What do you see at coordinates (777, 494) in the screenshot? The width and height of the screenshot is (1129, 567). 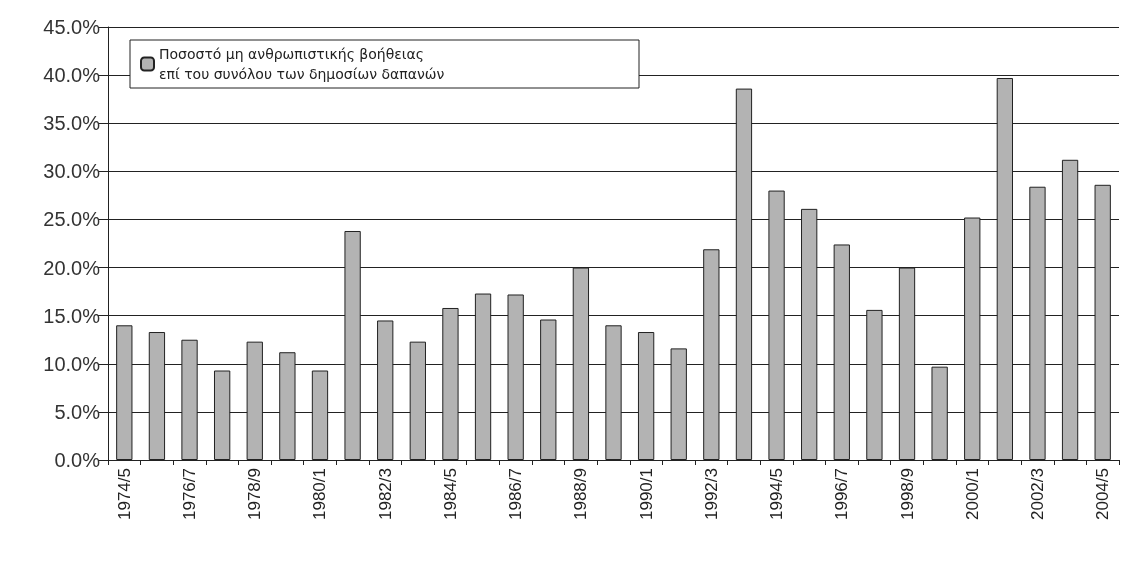 I see `x-tick-label: 1994/5` at bounding box center [777, 494].